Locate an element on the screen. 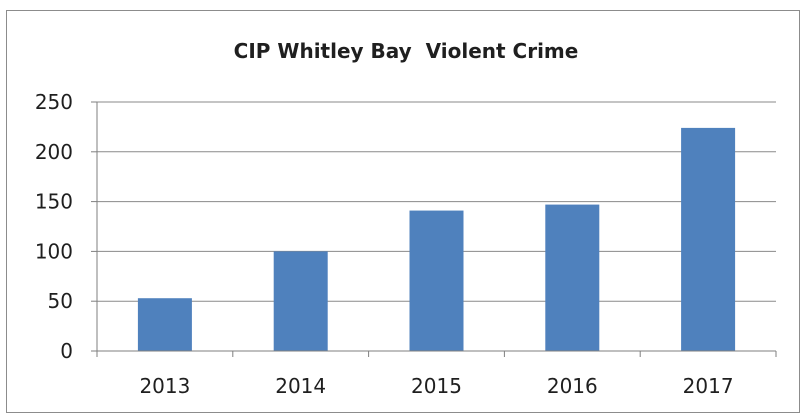  y-axis-ticks: 0 50 100 150 200 250 is located at coordinates (66, 226).